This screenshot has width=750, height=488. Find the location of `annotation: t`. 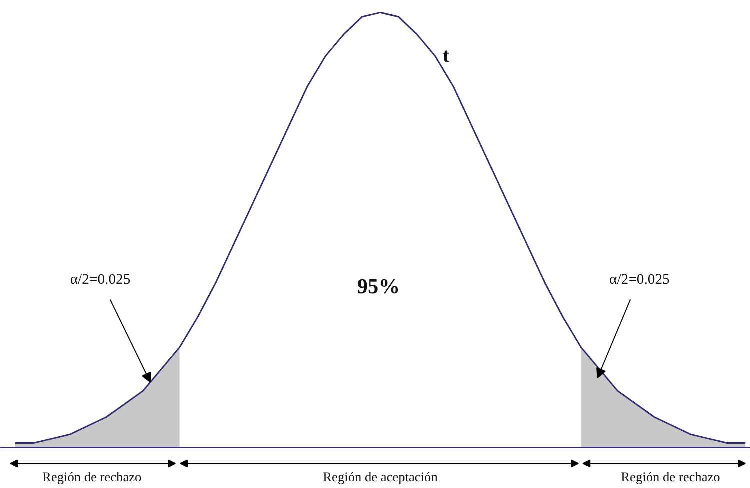

annotation: t is located at coordinates (446, 56).